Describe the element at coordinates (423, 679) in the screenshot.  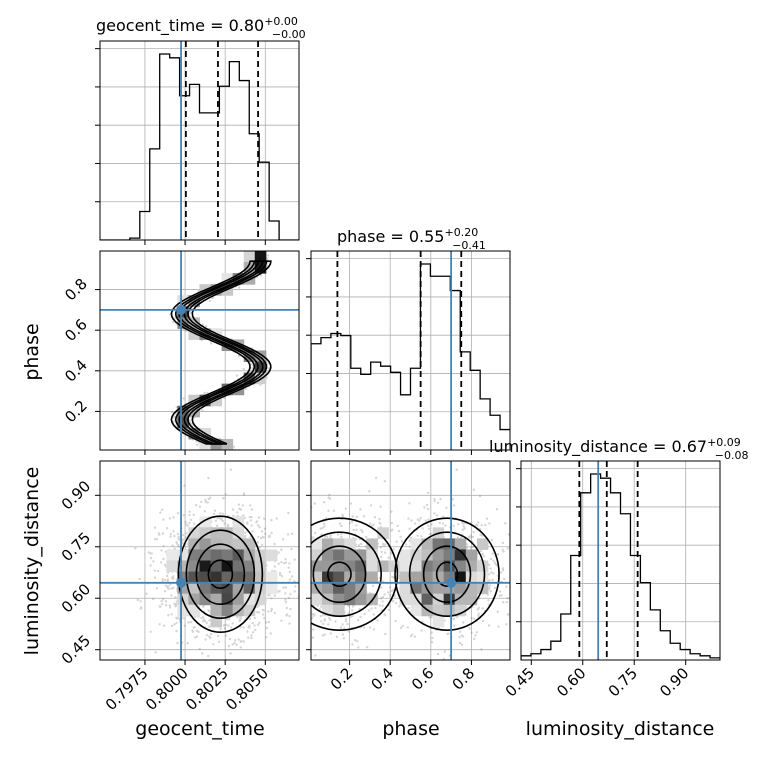
I see `xtick-label-phase-2: 0.6` at that location.